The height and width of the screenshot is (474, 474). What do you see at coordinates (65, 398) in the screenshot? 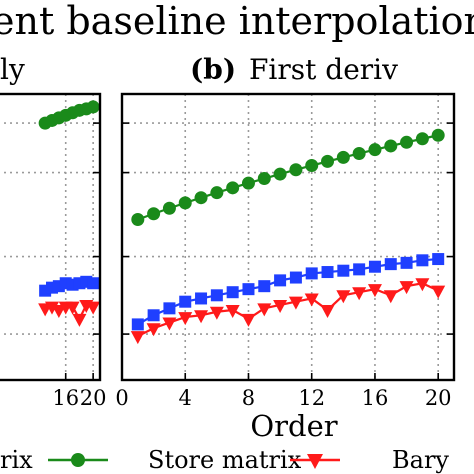
I see `panel-a-x-tick-label: 16` at bounding box center [65, 398].